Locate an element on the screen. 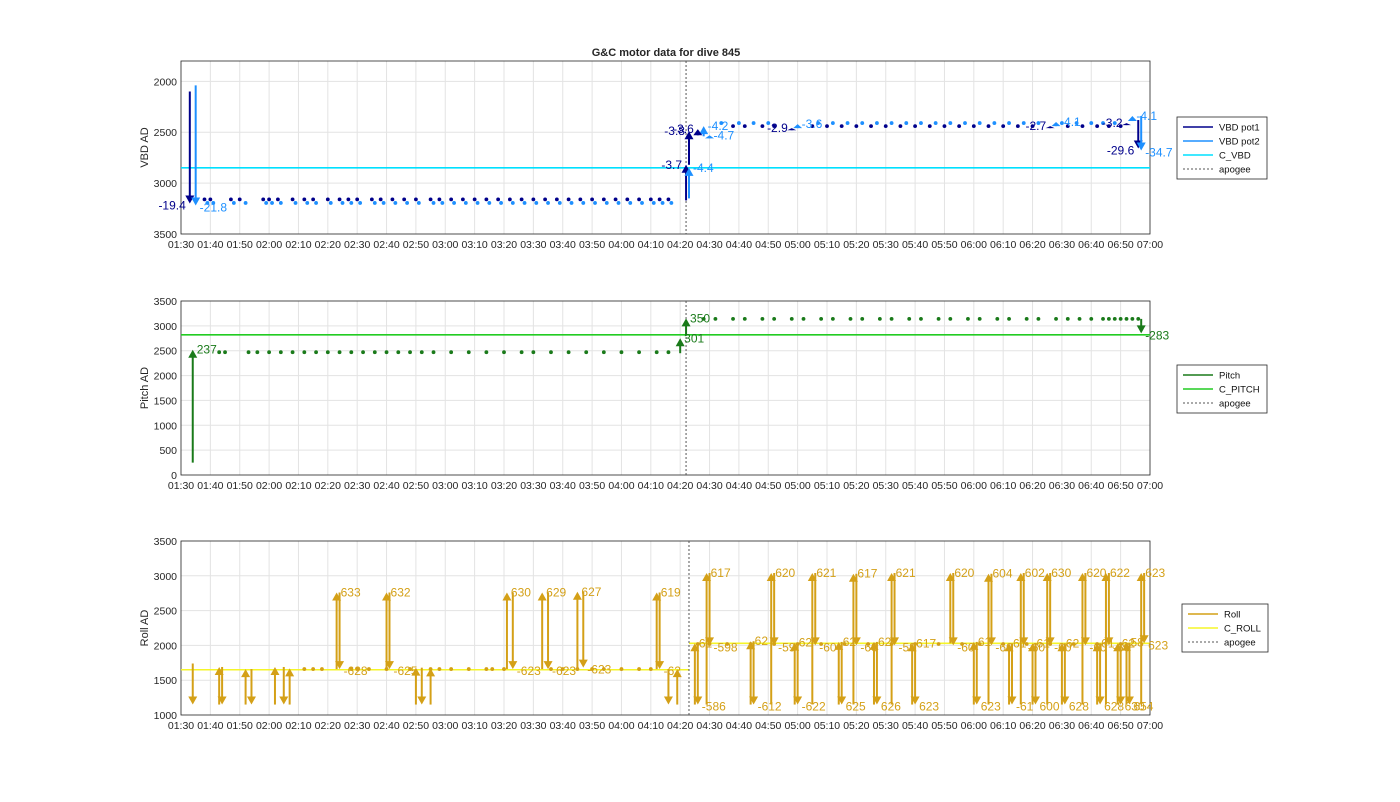 This screenshot has width=1400, height=802. x-tick-label: 05:20 is located at coordinates (856, 486).